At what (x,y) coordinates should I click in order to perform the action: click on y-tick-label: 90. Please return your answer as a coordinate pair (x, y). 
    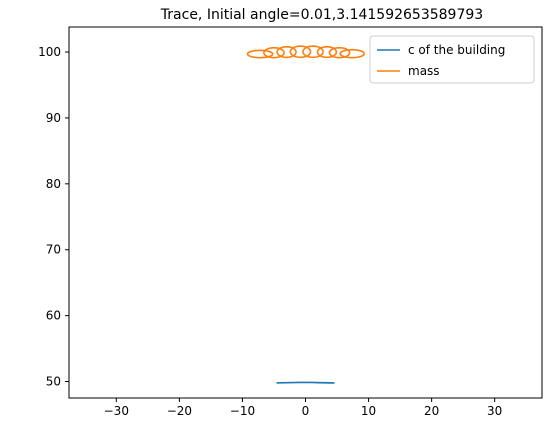
    Looking at the image, I should click on (53, 118).